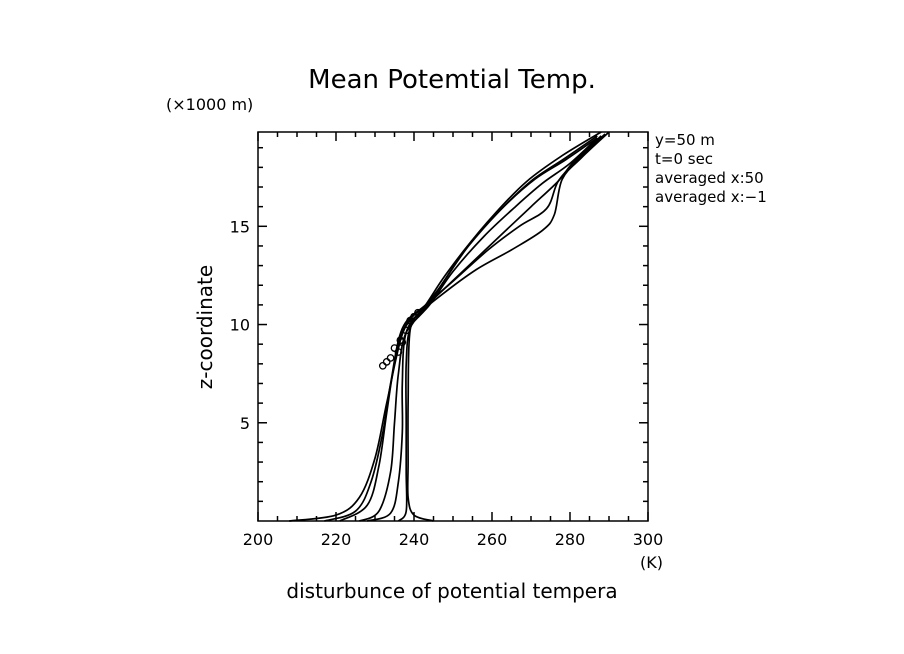 This screenshot has width=904, height=654. Describe the element at coordinates (711, 197) in the screenshot. I see `info-line-averaged-2: averaged x:−1` at that location.